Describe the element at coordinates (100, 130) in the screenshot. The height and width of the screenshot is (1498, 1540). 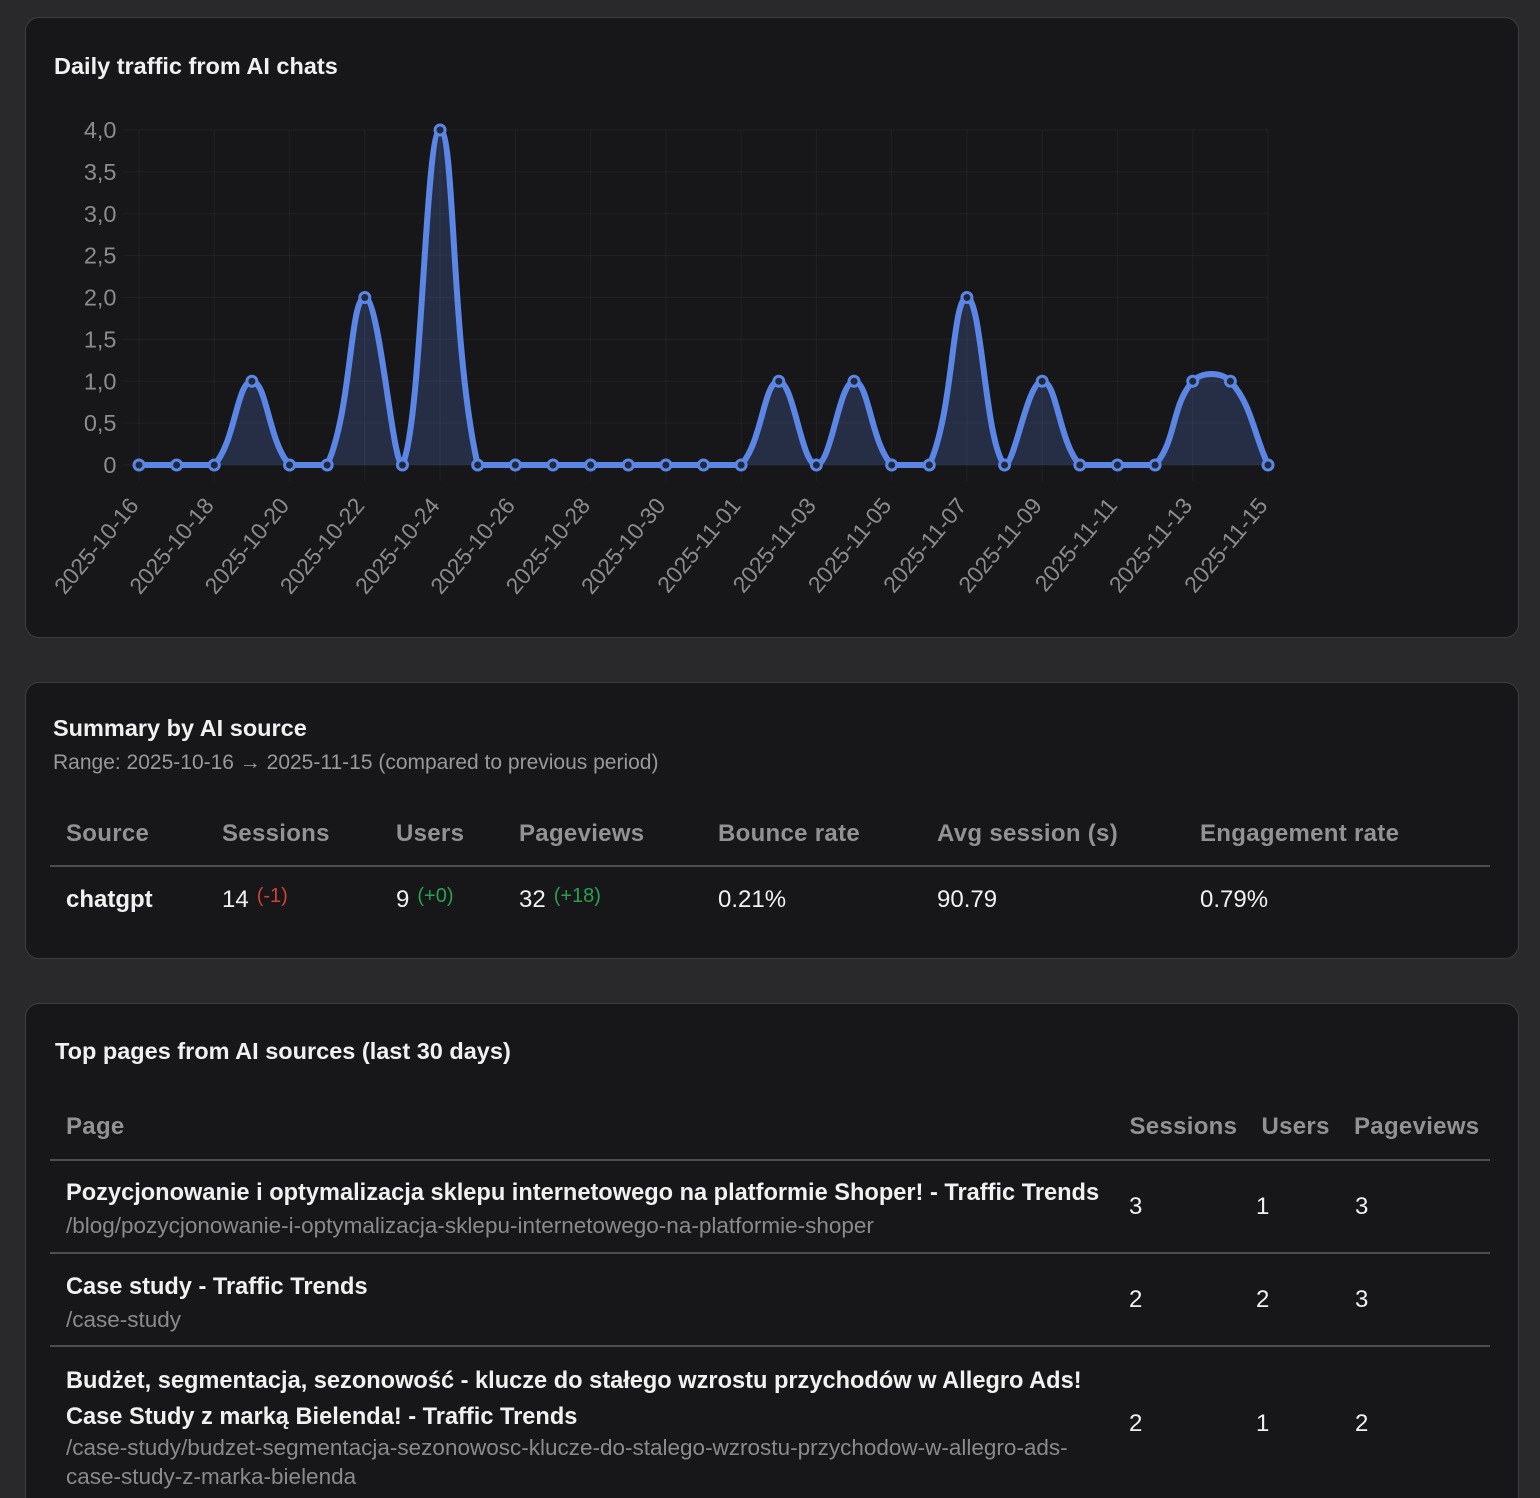
I see `svg-text: 4,0` at that location.